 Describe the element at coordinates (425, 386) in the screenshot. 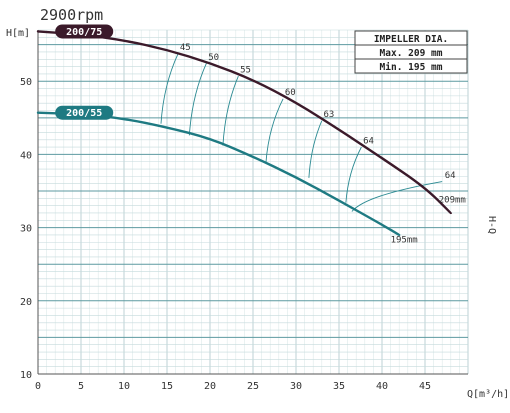

I see `x-tick-label: 45` at that location.